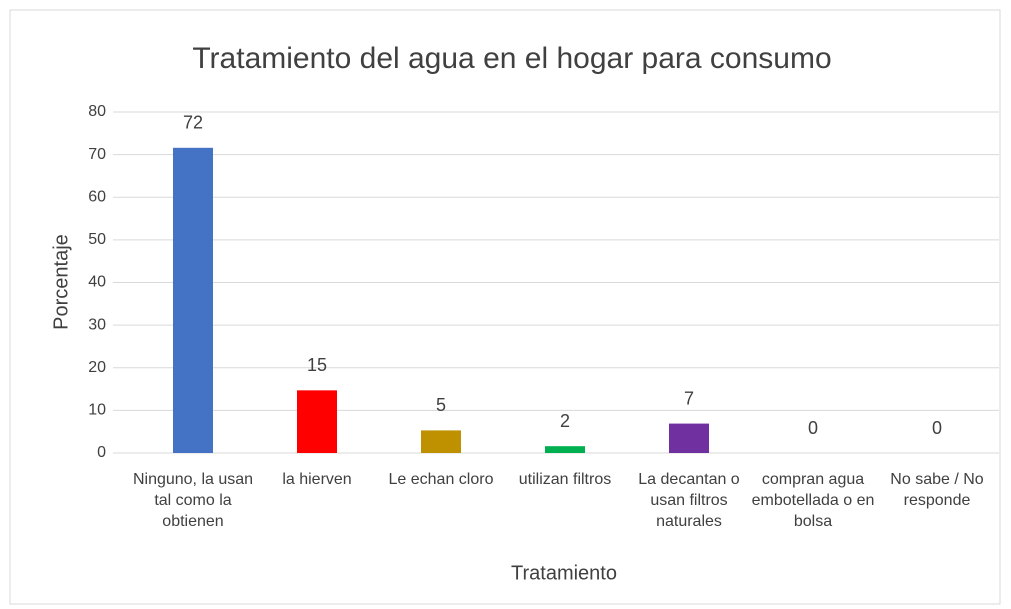 Image resolution: width=1011 pixels, height=609 pixels. What do you see at coordinates (565, 479) in the screenshot?
I see `x-tick-label: utilizan filtros` at bounding box center [565, 479].